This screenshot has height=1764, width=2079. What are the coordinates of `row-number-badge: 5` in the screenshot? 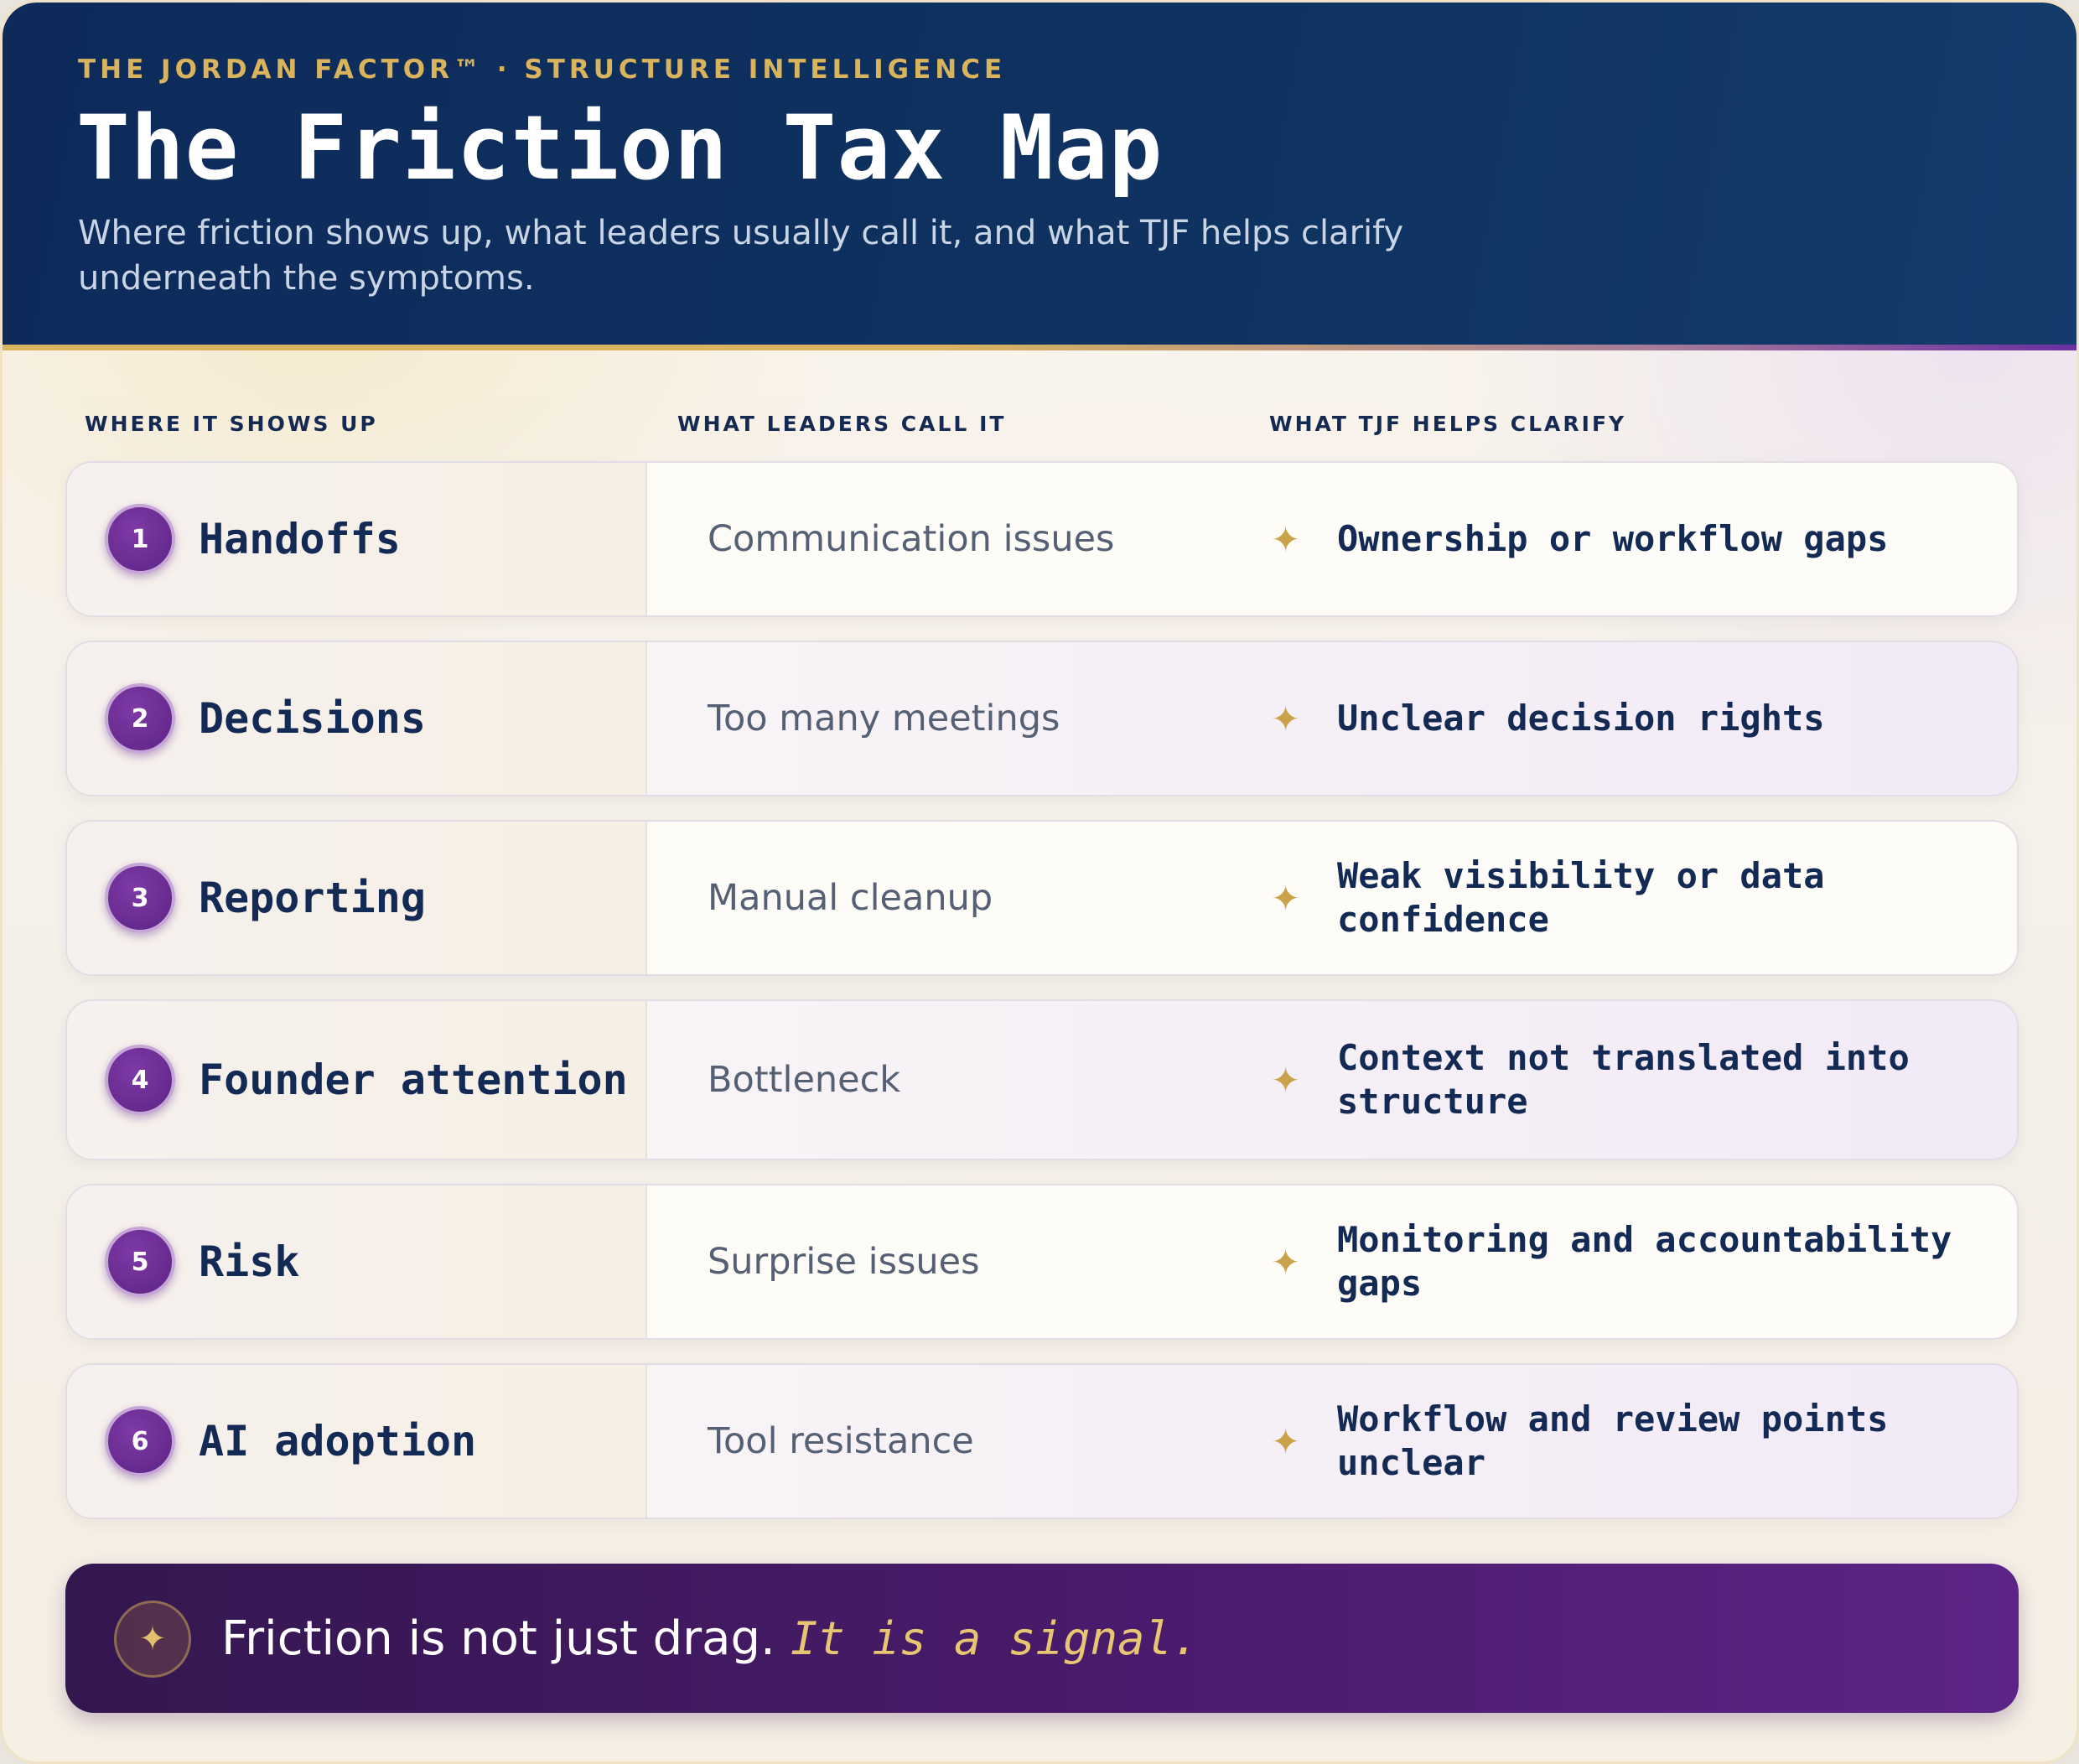 It's located at (140, 1262).